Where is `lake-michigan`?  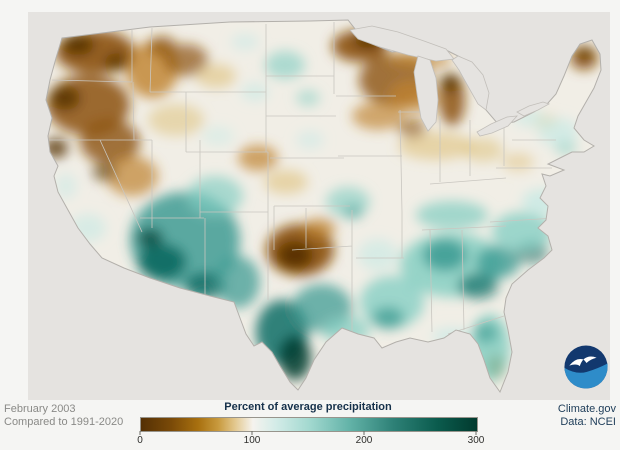 lake-michigan is located at coordinates (426, 93).